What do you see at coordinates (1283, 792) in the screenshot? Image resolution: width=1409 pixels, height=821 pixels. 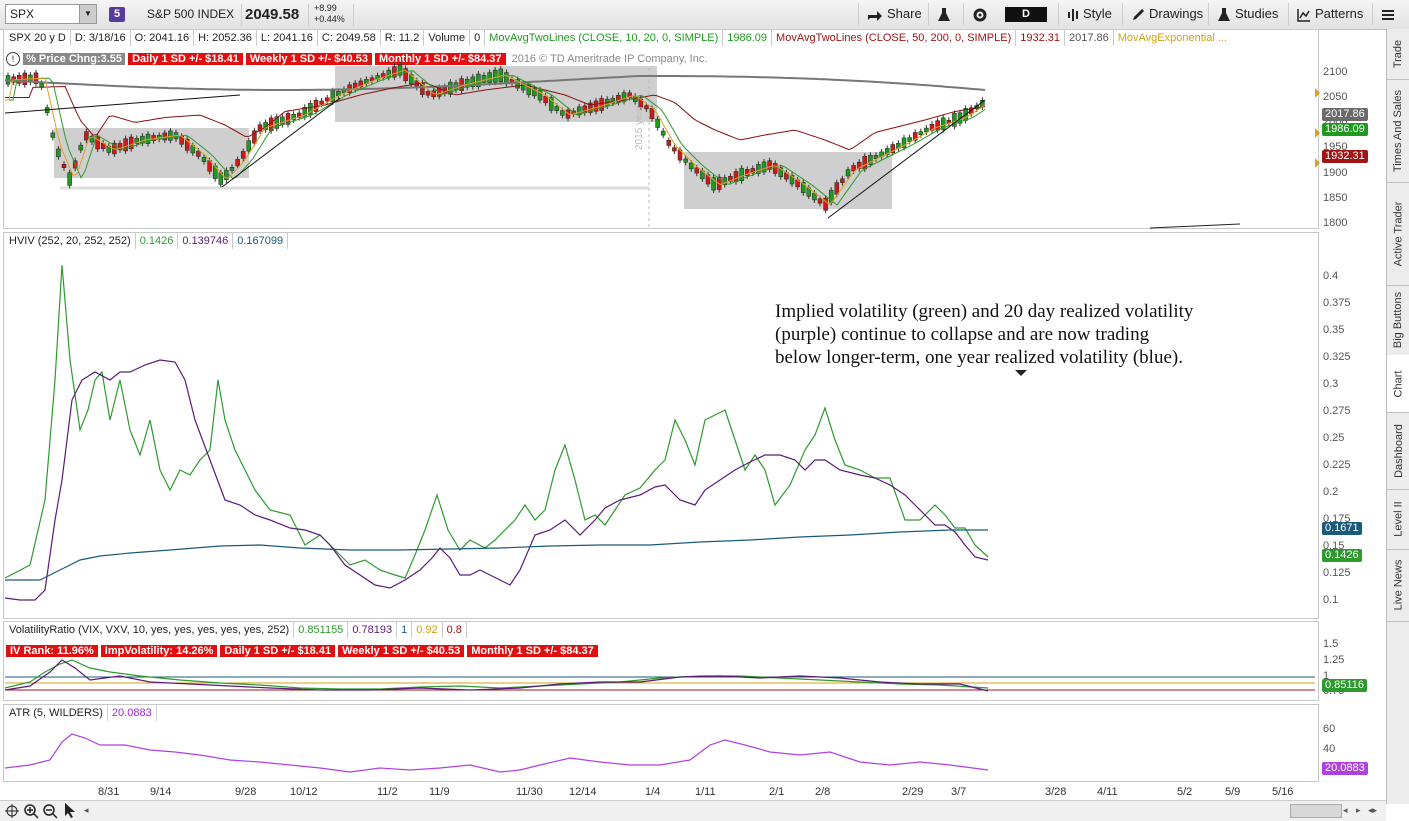 I see `x-tick: 5/16` at bounding box center [1283, 792].